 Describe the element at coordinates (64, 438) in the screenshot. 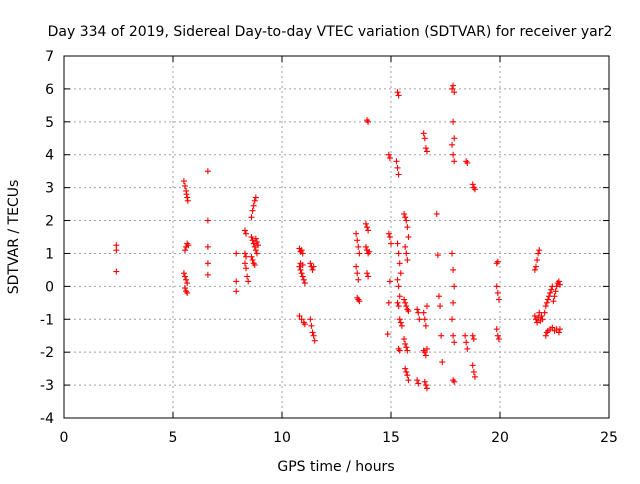

I see `x-tick-label: 0` at that location.